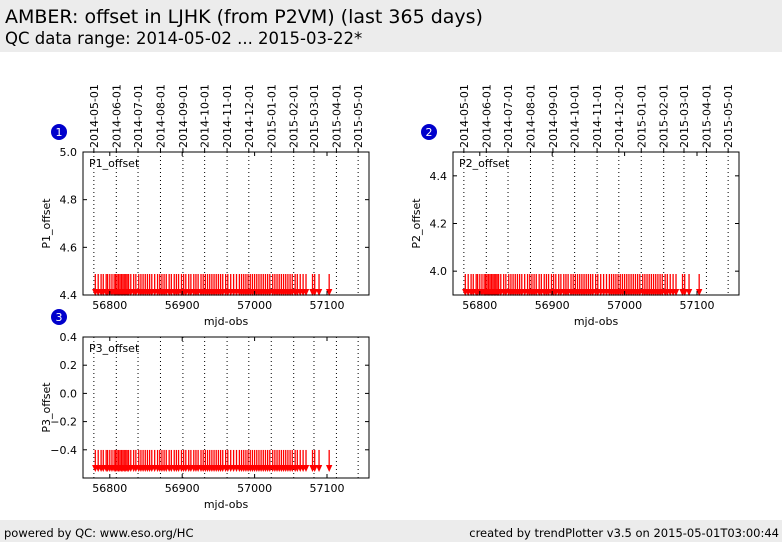  Describe the element at coordinates (69, 365) in the screenshot. I see `y-tick-label: 0.2` at that location.